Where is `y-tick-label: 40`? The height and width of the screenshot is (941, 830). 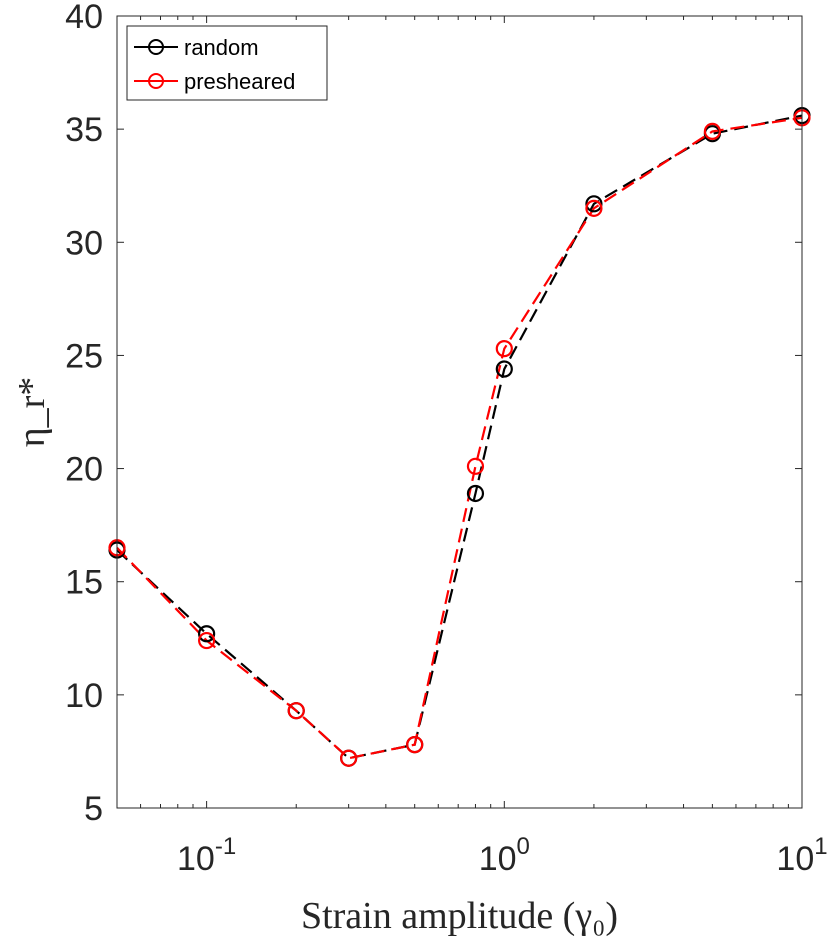 y-tick-label: 40 is located at coordinates (84, 18).